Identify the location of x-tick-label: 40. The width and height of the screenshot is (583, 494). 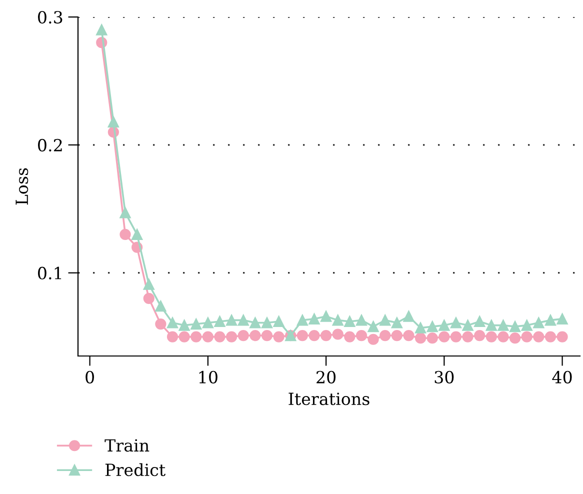
(562, 377).